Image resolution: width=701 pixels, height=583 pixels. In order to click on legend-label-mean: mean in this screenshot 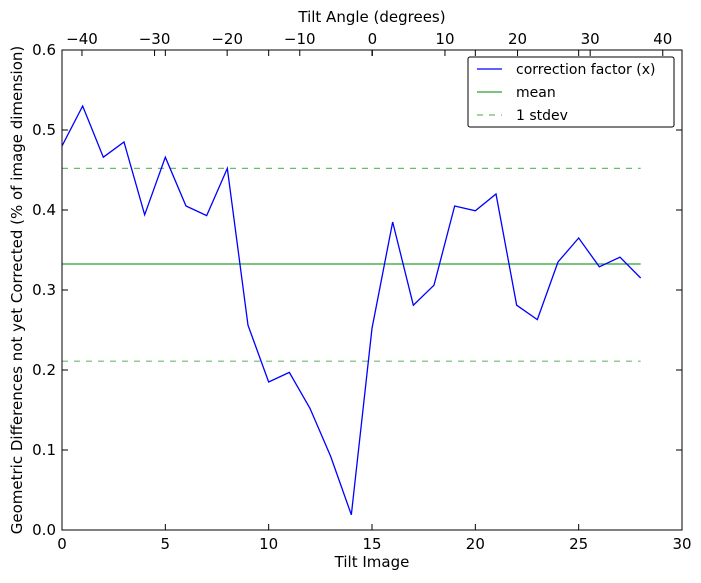, I will do `click(536, 93)`.